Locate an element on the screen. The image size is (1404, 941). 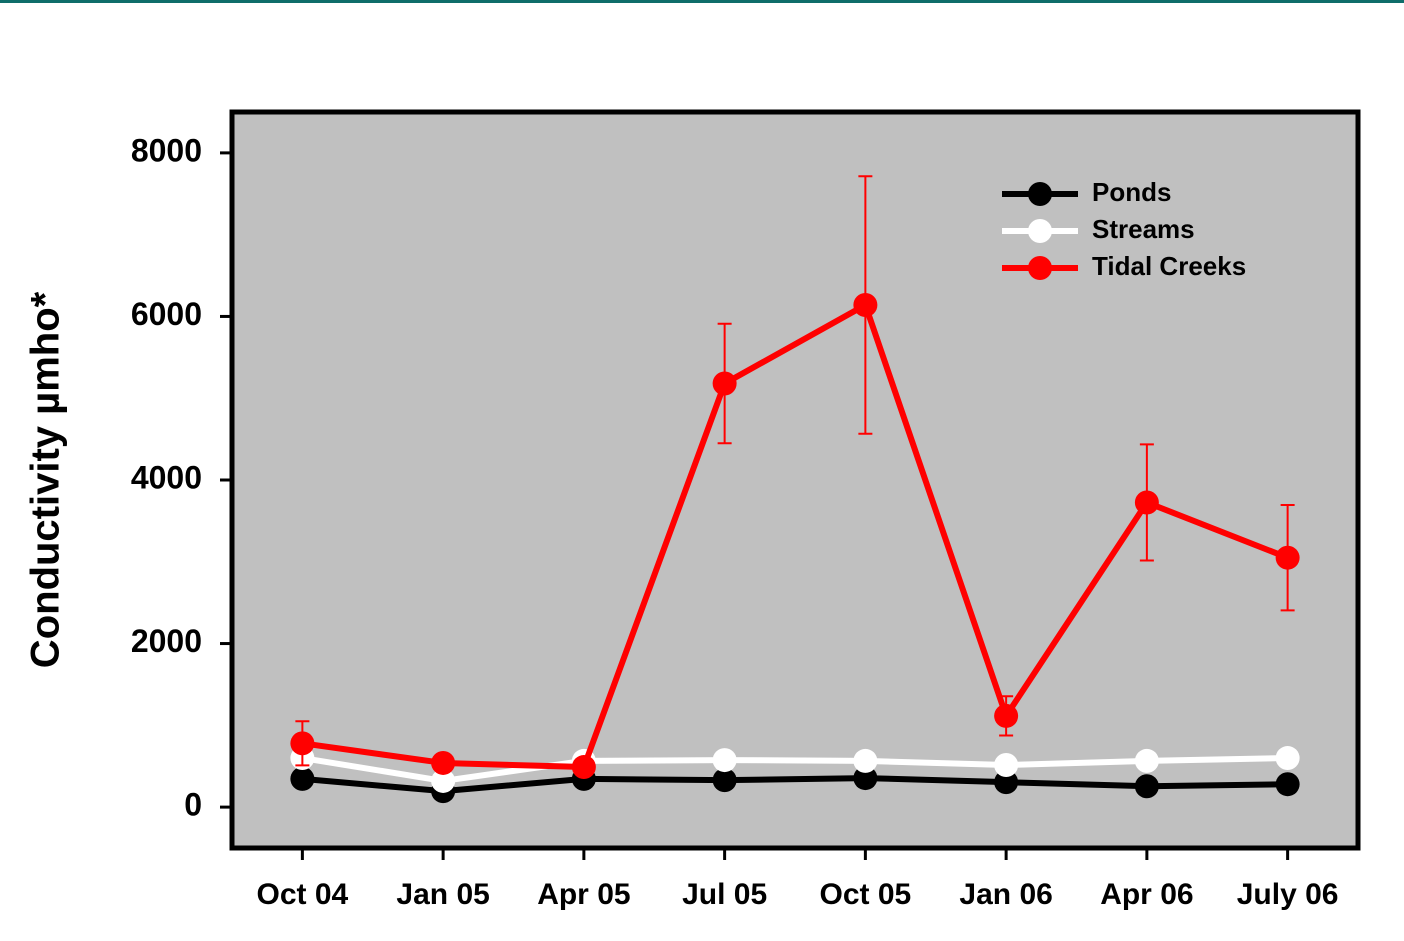
y-tick-label: 6000 is located at coordinates (166, 314).